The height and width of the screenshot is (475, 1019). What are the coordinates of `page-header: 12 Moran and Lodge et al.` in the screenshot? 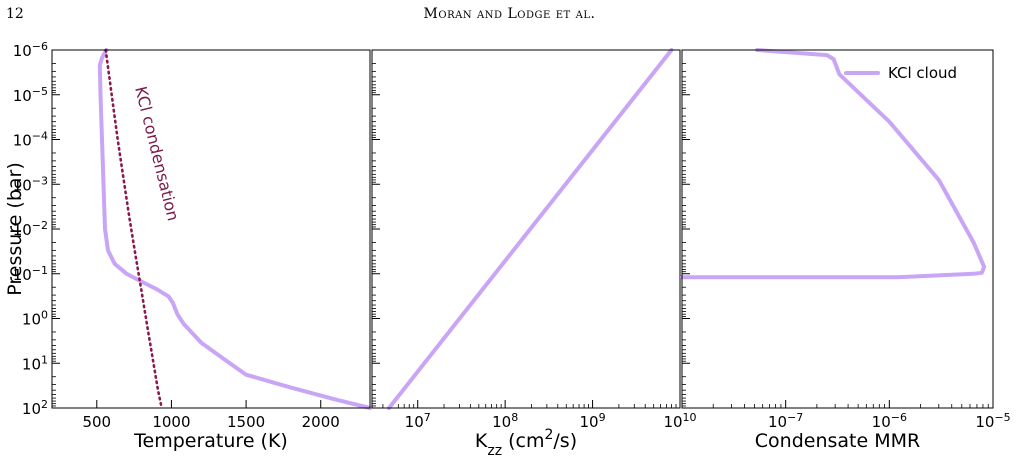 It's located at (509, 15).